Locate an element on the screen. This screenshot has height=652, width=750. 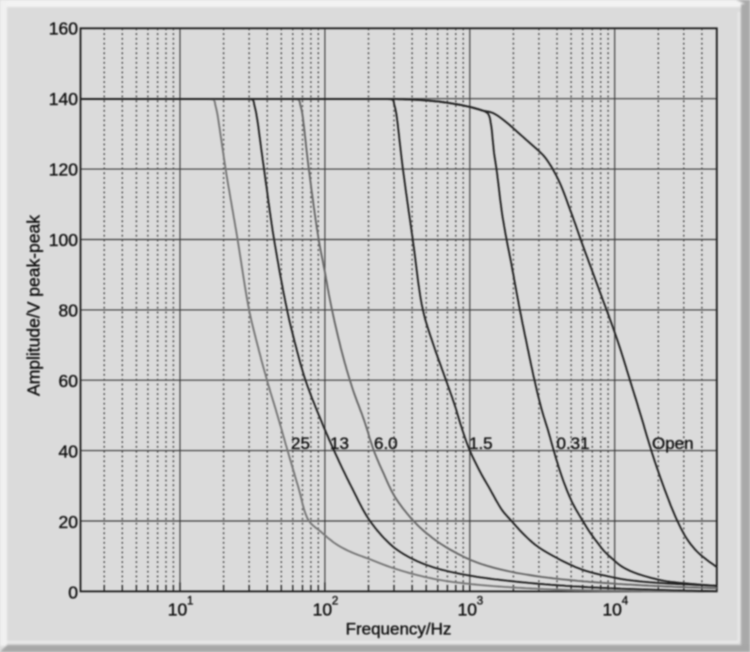
svg-text: 1.5 is located at coordinates (481, 443).